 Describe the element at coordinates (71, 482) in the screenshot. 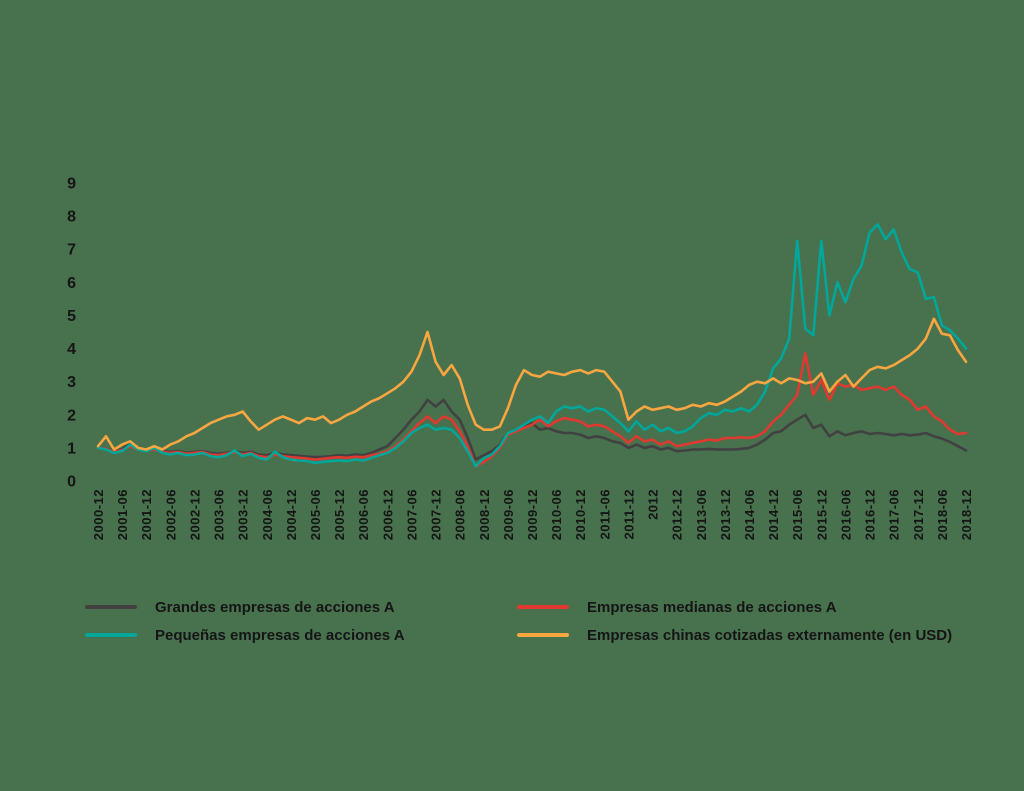

I see `y-tick-label: 0` at that location.